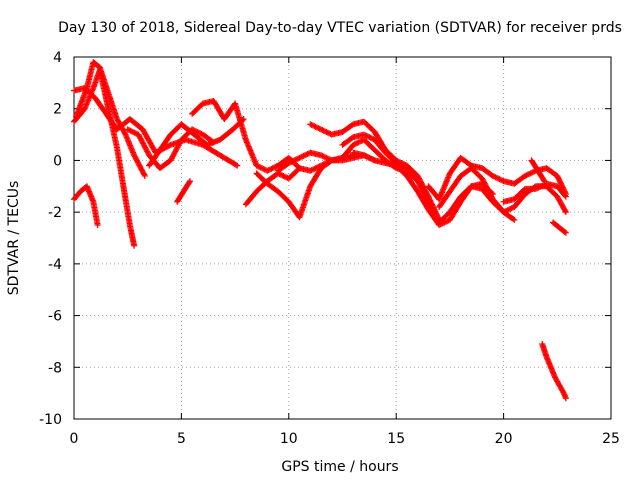  What do you see at coordinates (156, 127) in the screenshot?
I see `series-sat-c` at bounding box center [156, 127].